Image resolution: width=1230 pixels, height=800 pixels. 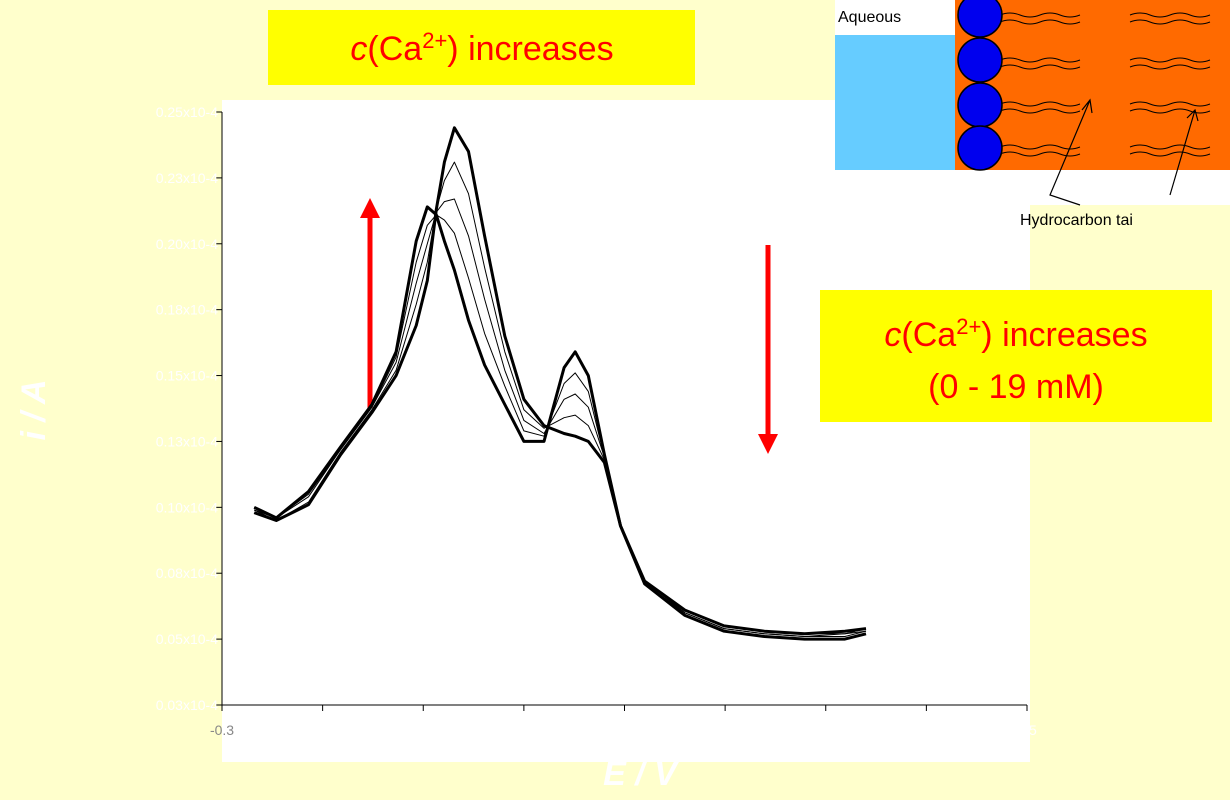 I want to click on inset-label: Aqueous, so click(x=869, y=17).